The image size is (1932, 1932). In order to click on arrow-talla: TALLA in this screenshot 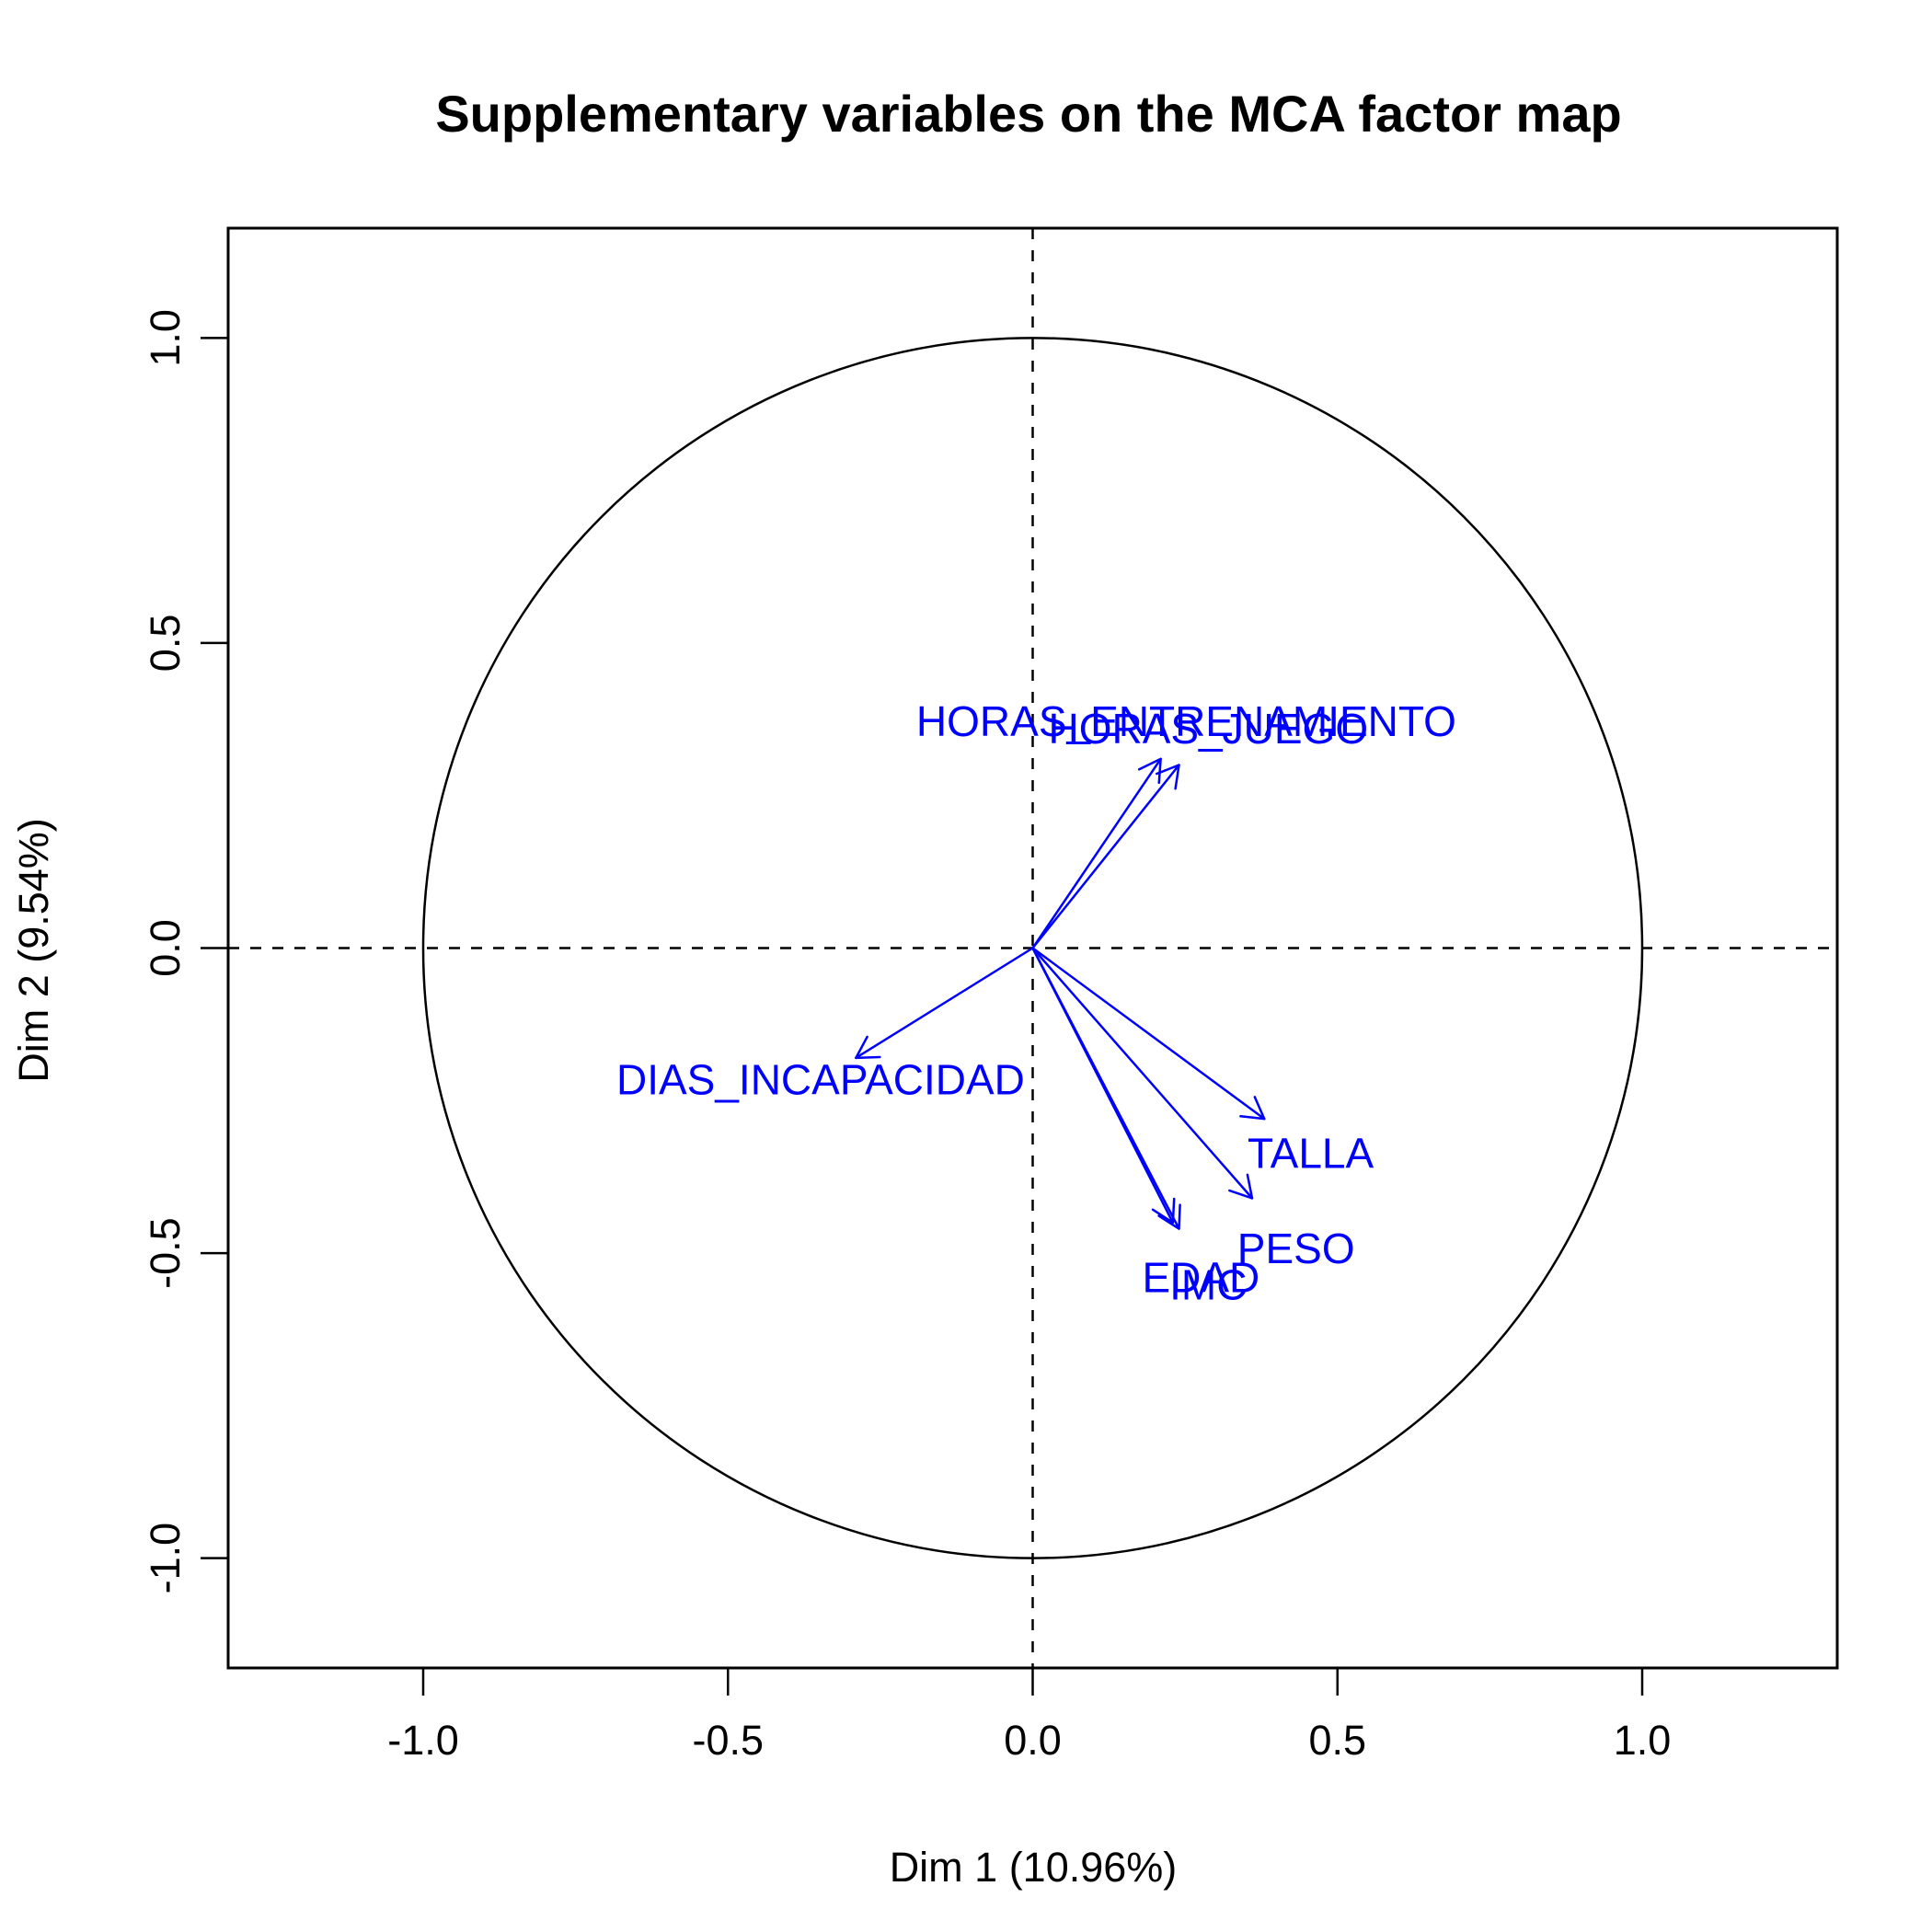, I will do `click(1202, 1062)`.